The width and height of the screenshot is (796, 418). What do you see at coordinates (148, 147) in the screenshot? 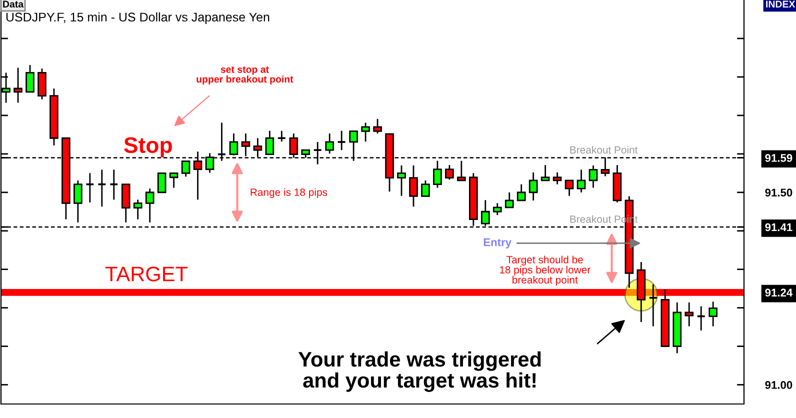
I see `annotation: Stop` at bounding box center [148, 147].